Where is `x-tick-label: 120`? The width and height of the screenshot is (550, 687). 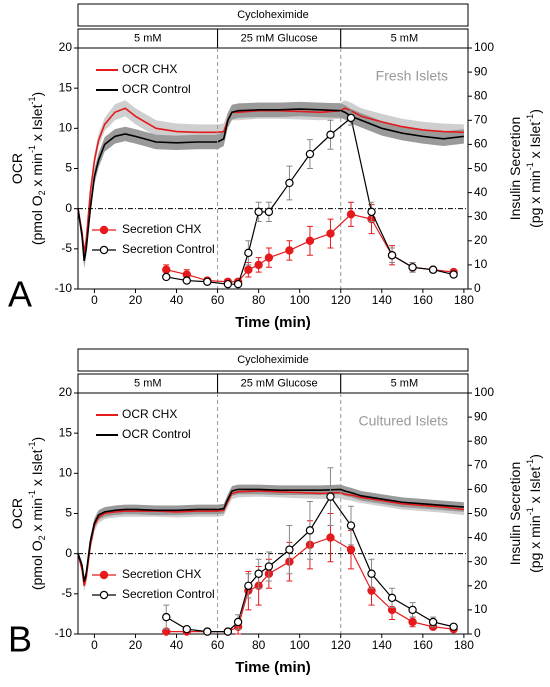
x-tick-label: 120 is located at coordinates (341, 645).